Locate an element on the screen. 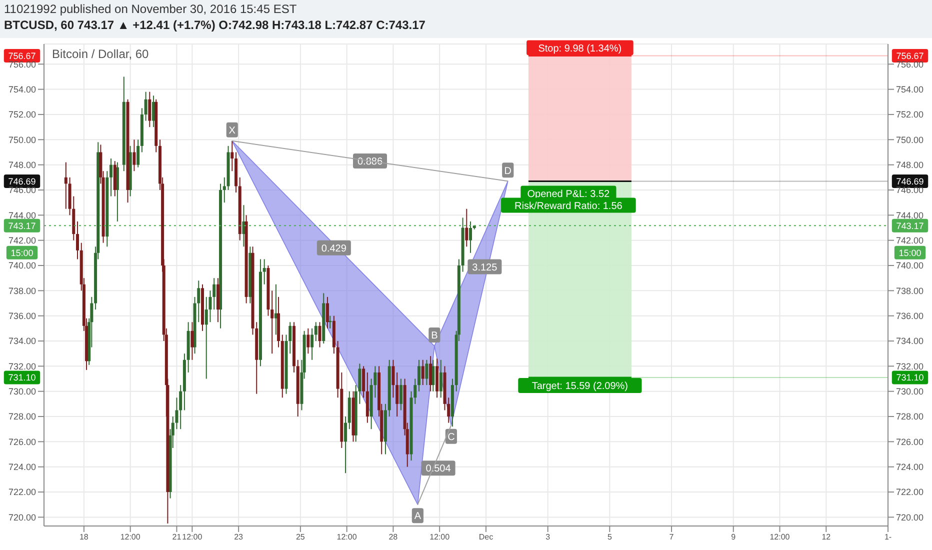 The height and width of the screenshot is (550, 932). annotation: 0.504 is located at coordinates (439, 469).